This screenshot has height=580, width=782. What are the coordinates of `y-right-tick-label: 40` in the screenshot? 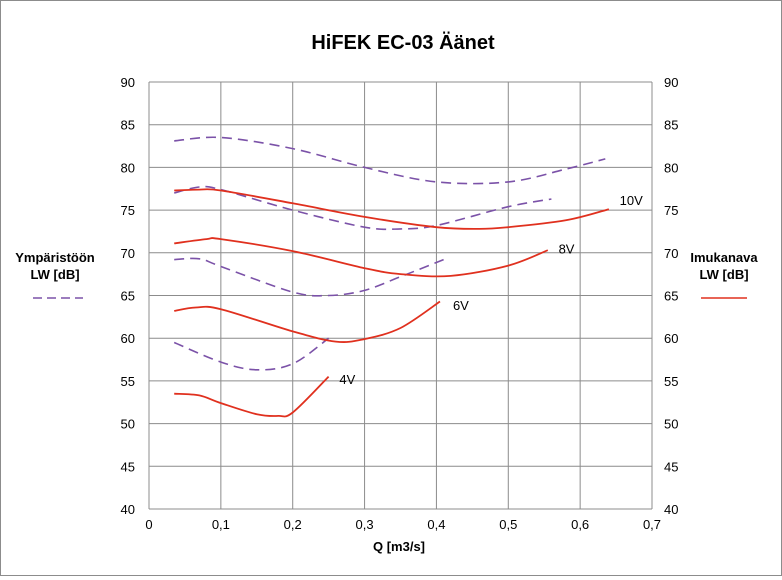 It's located at (671, 509).